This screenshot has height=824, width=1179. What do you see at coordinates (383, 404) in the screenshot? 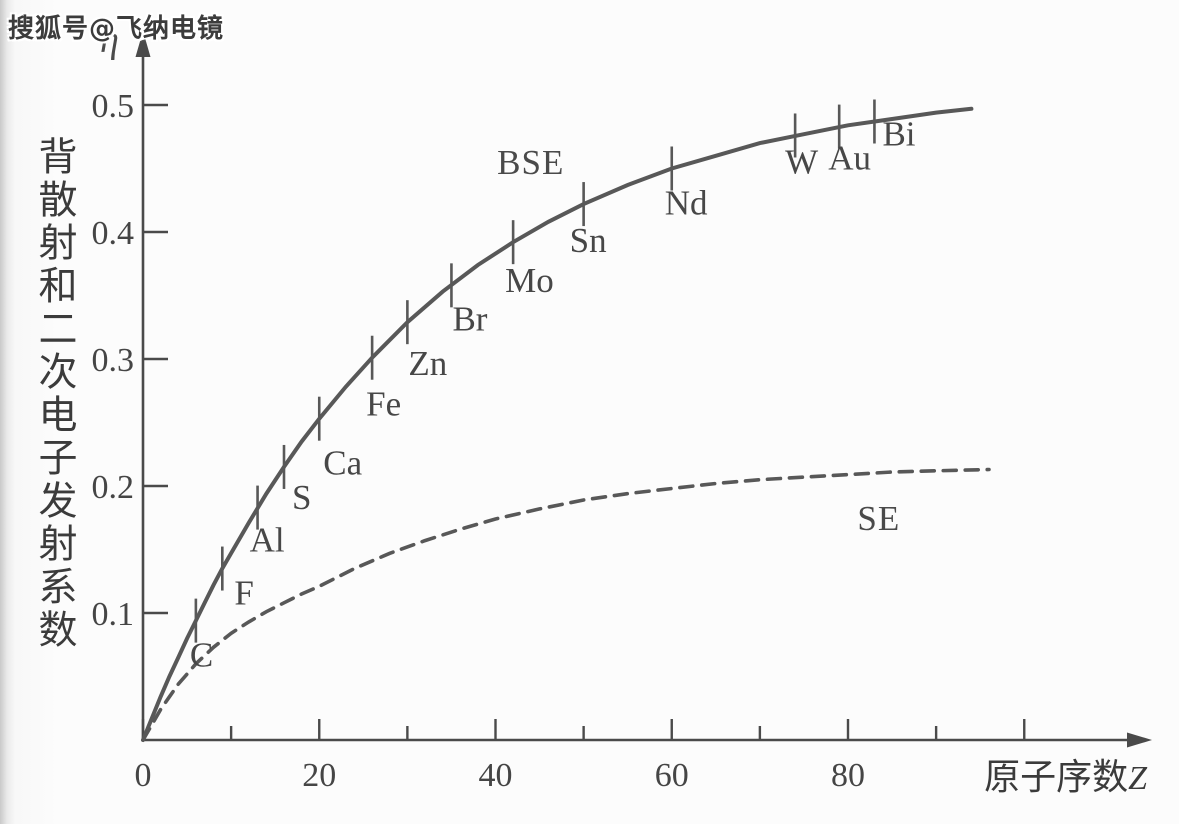
I see `element-label-fe: Fe` at bounding box center [383, 404].